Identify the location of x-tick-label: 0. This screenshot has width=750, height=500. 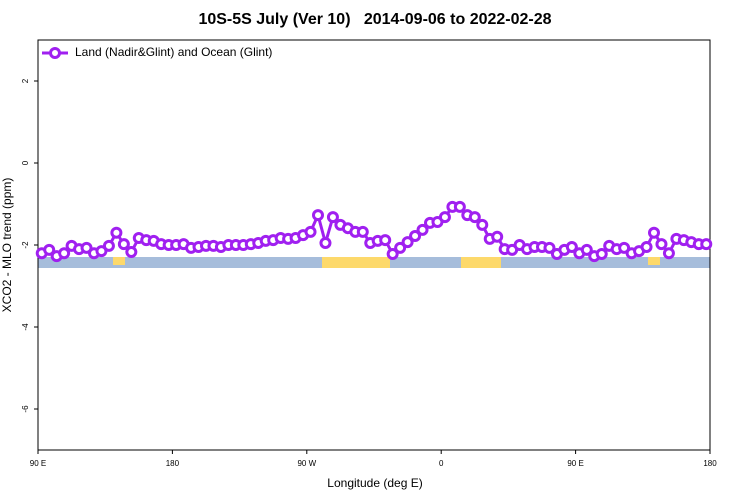
(441, 463).